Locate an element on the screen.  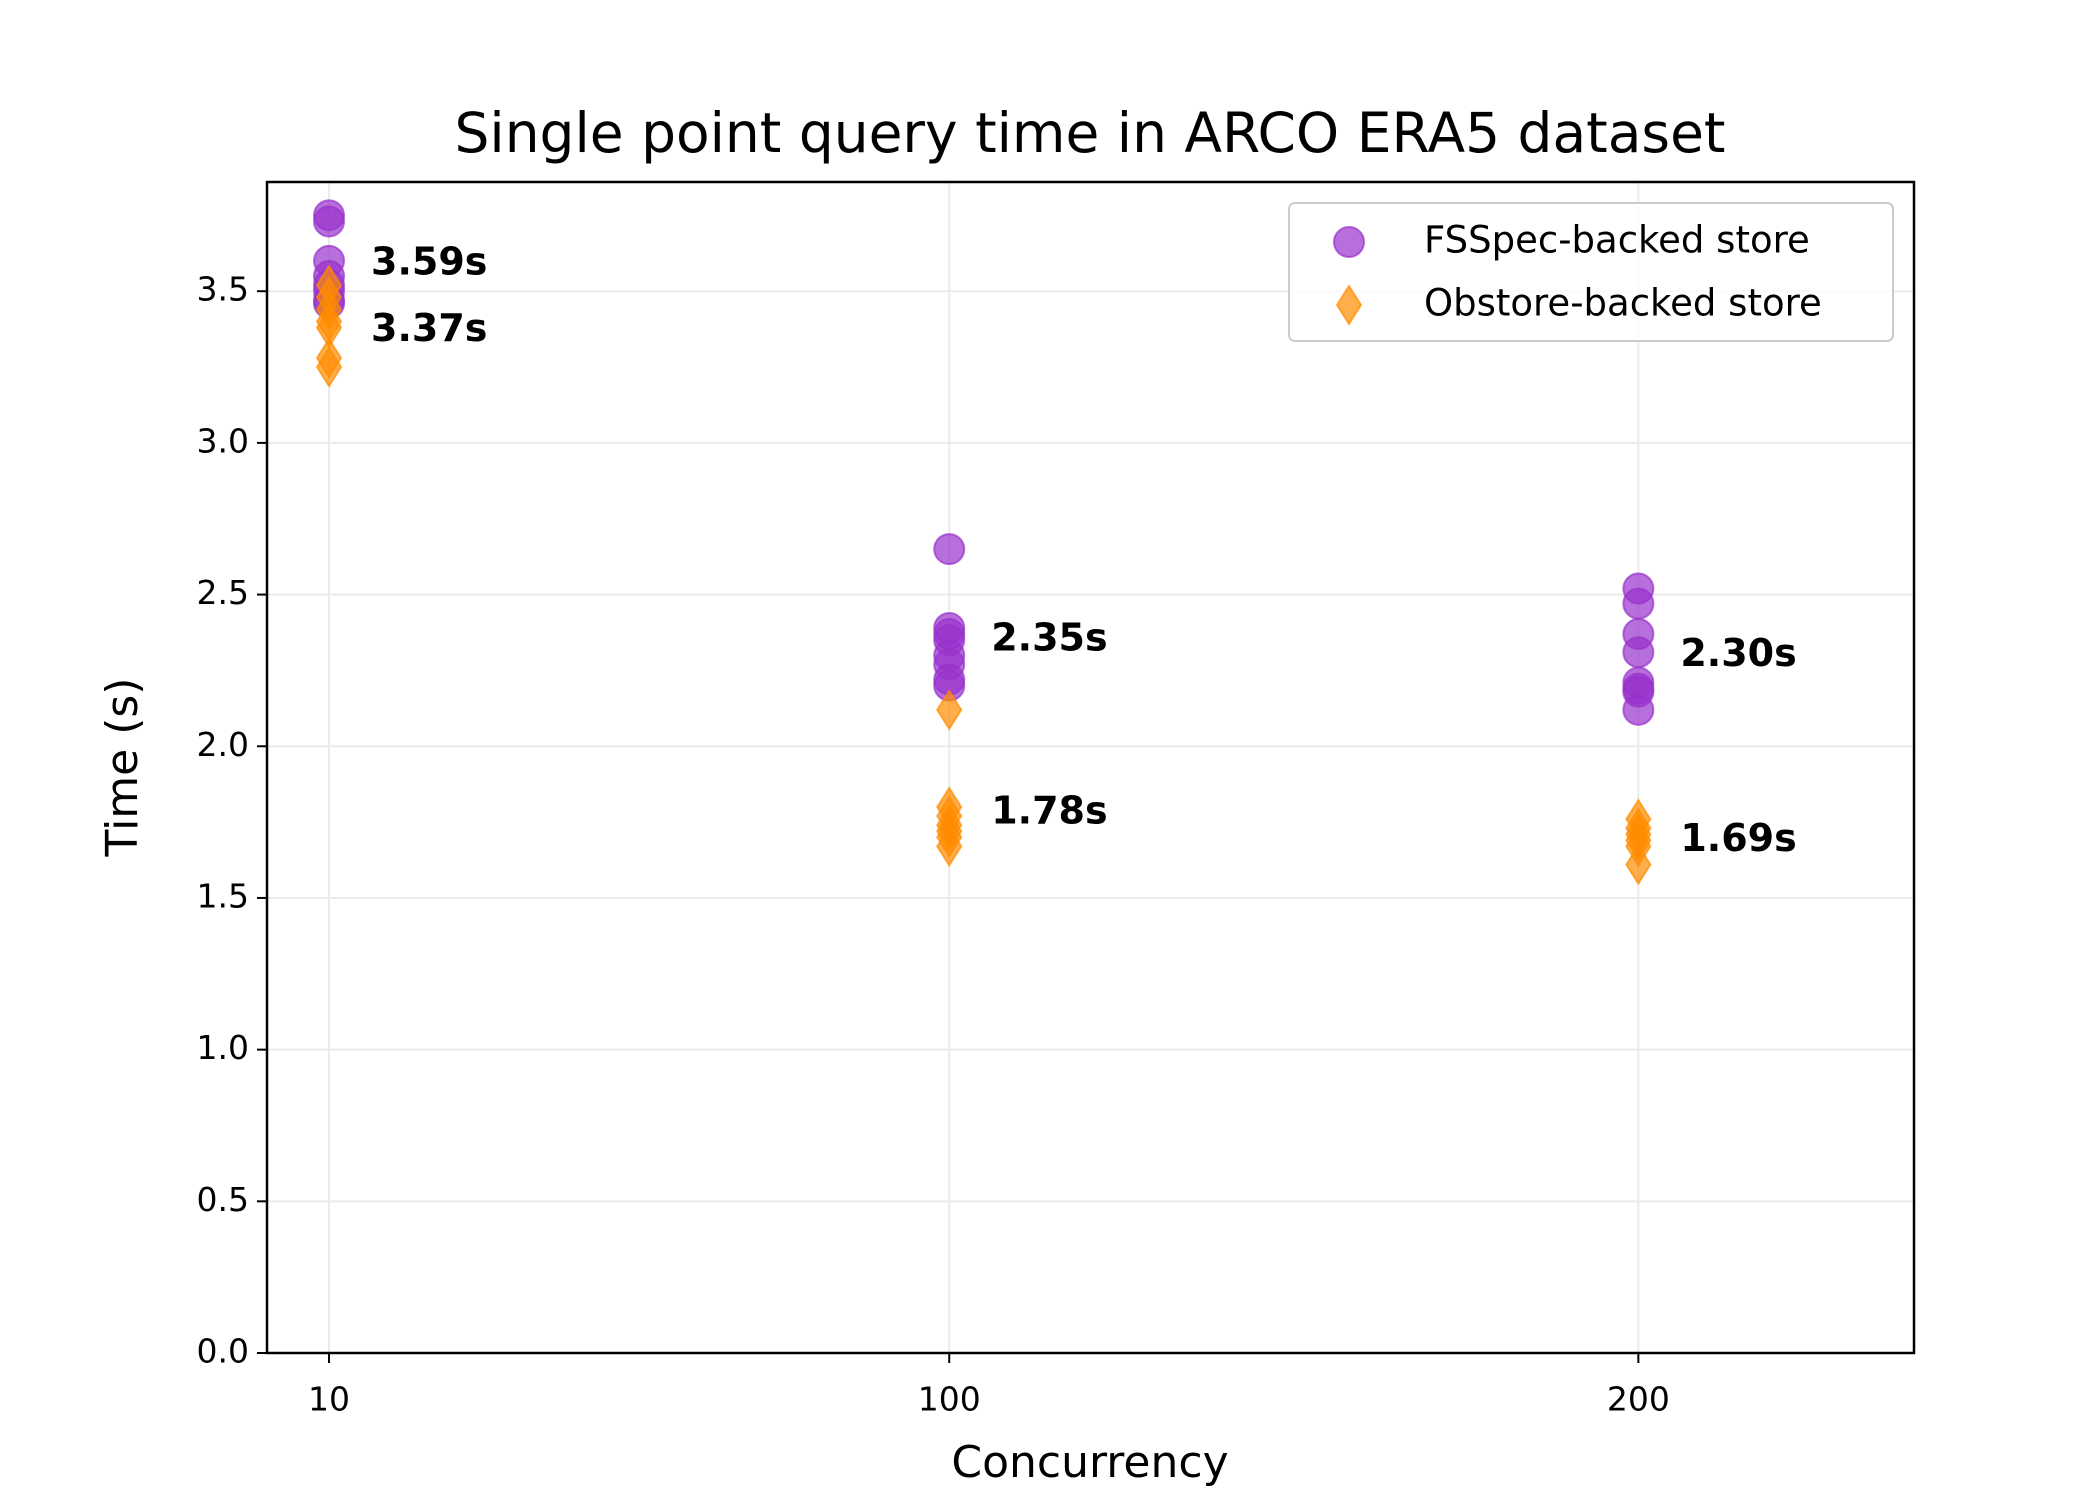
mean-label: 2.35s is located at coordinates (1049, 638).